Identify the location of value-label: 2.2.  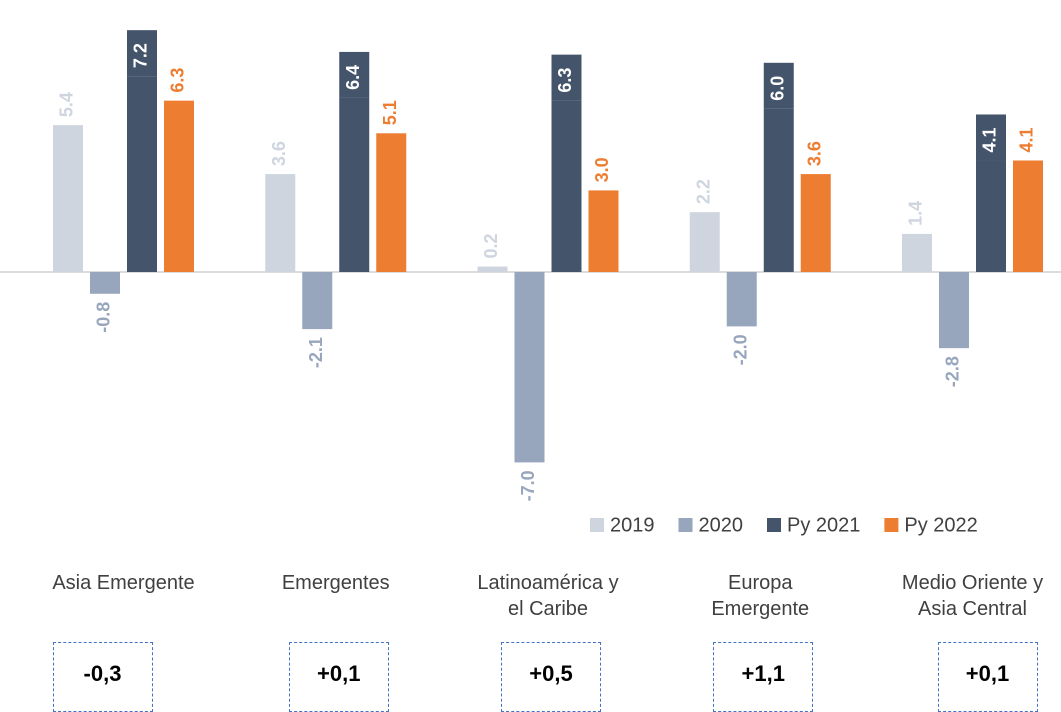
(704, 191).